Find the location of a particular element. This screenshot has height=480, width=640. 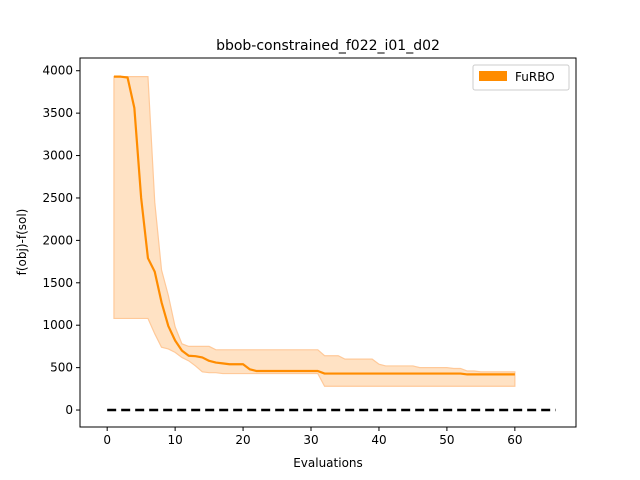

legend: FuRBO is located at coordinates (521, 77).